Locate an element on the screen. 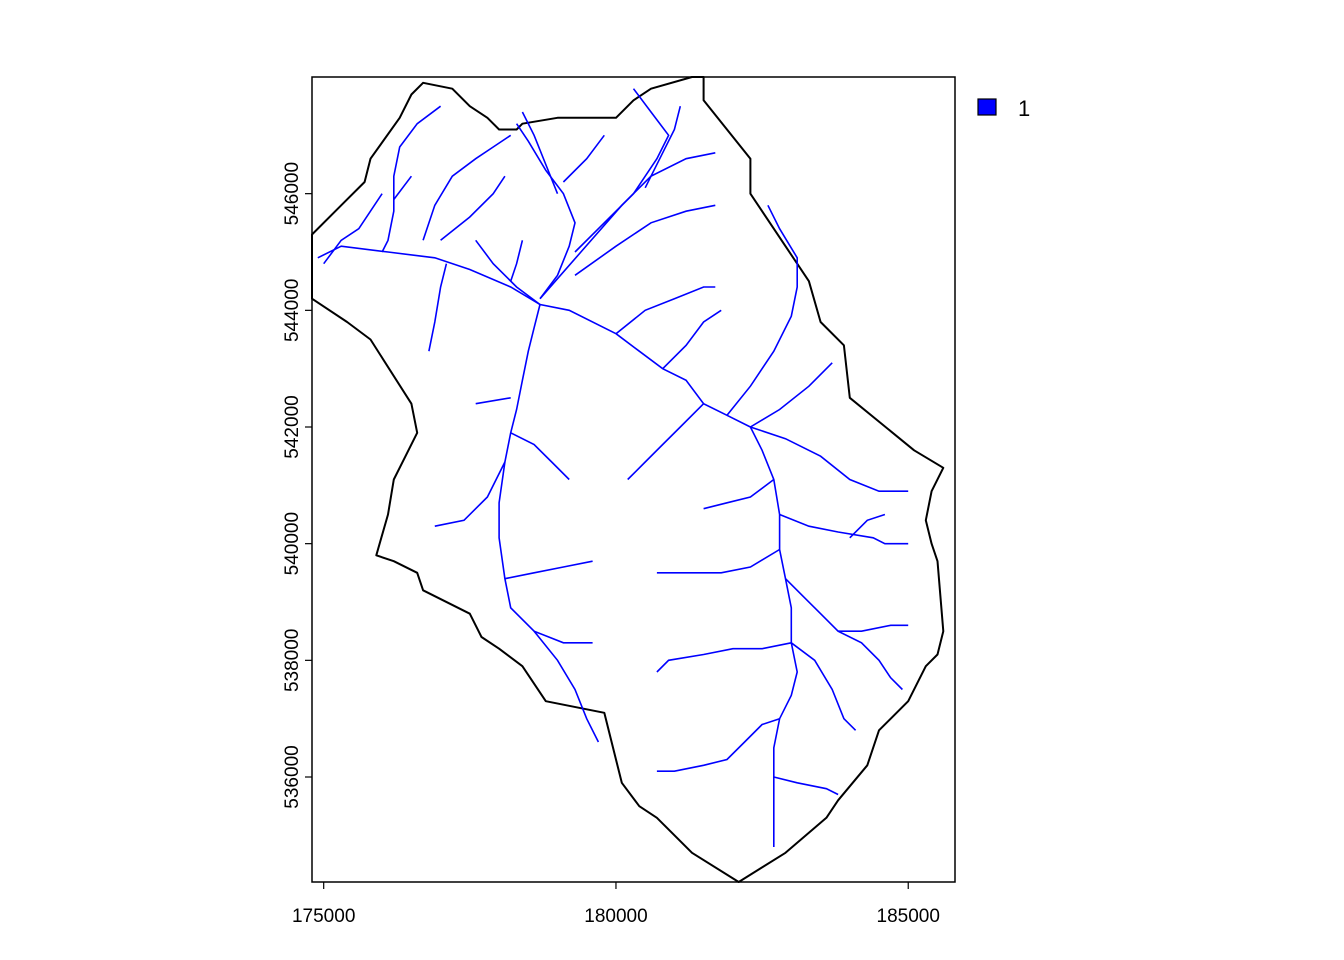  x-tick-label: 180000 is located at coordinates (615, 916).